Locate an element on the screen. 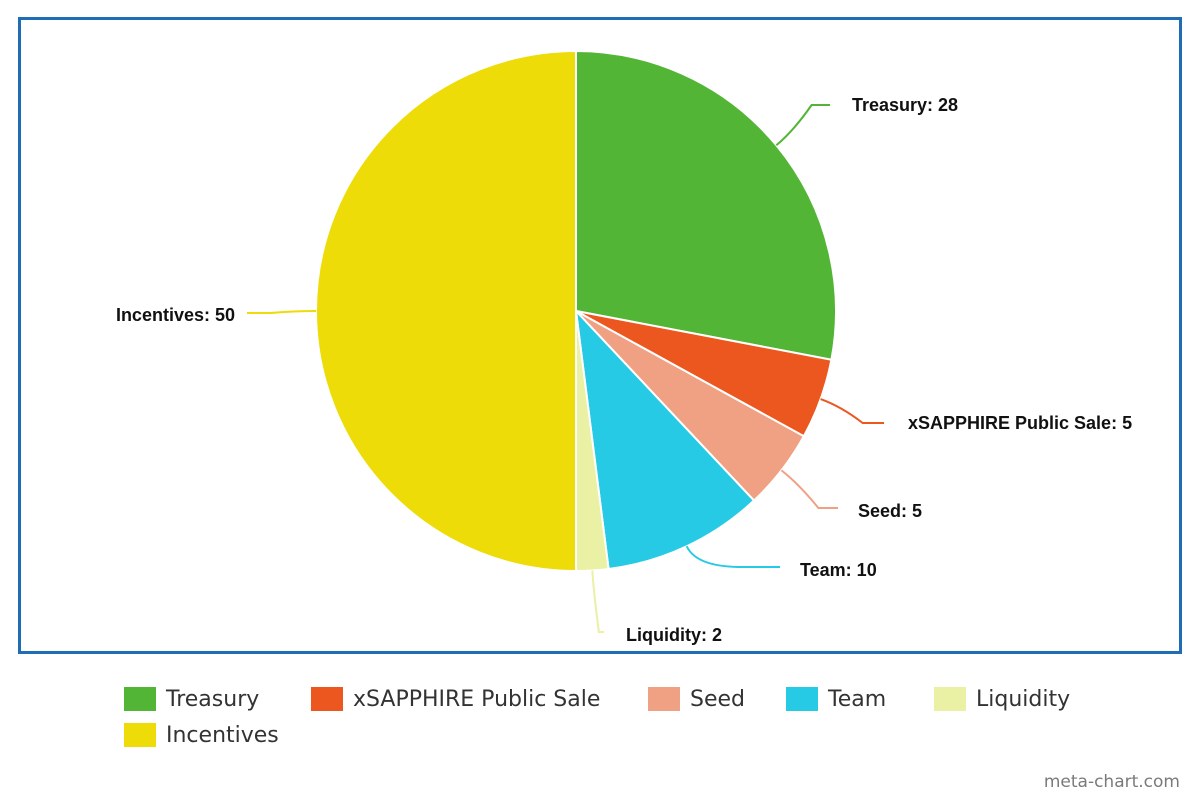  legend-label: Team is located at coordinates (857, 699).